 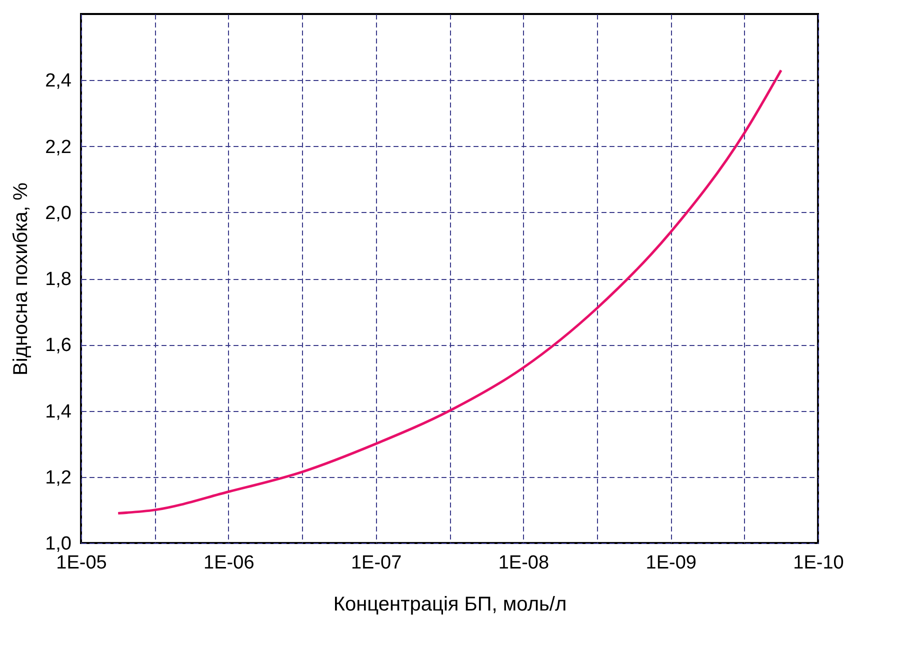 What do you see at coordinates (671, 563) in the screenshot?
I see `x-tick-label: 1E-09` at bounding box center [671, 563].